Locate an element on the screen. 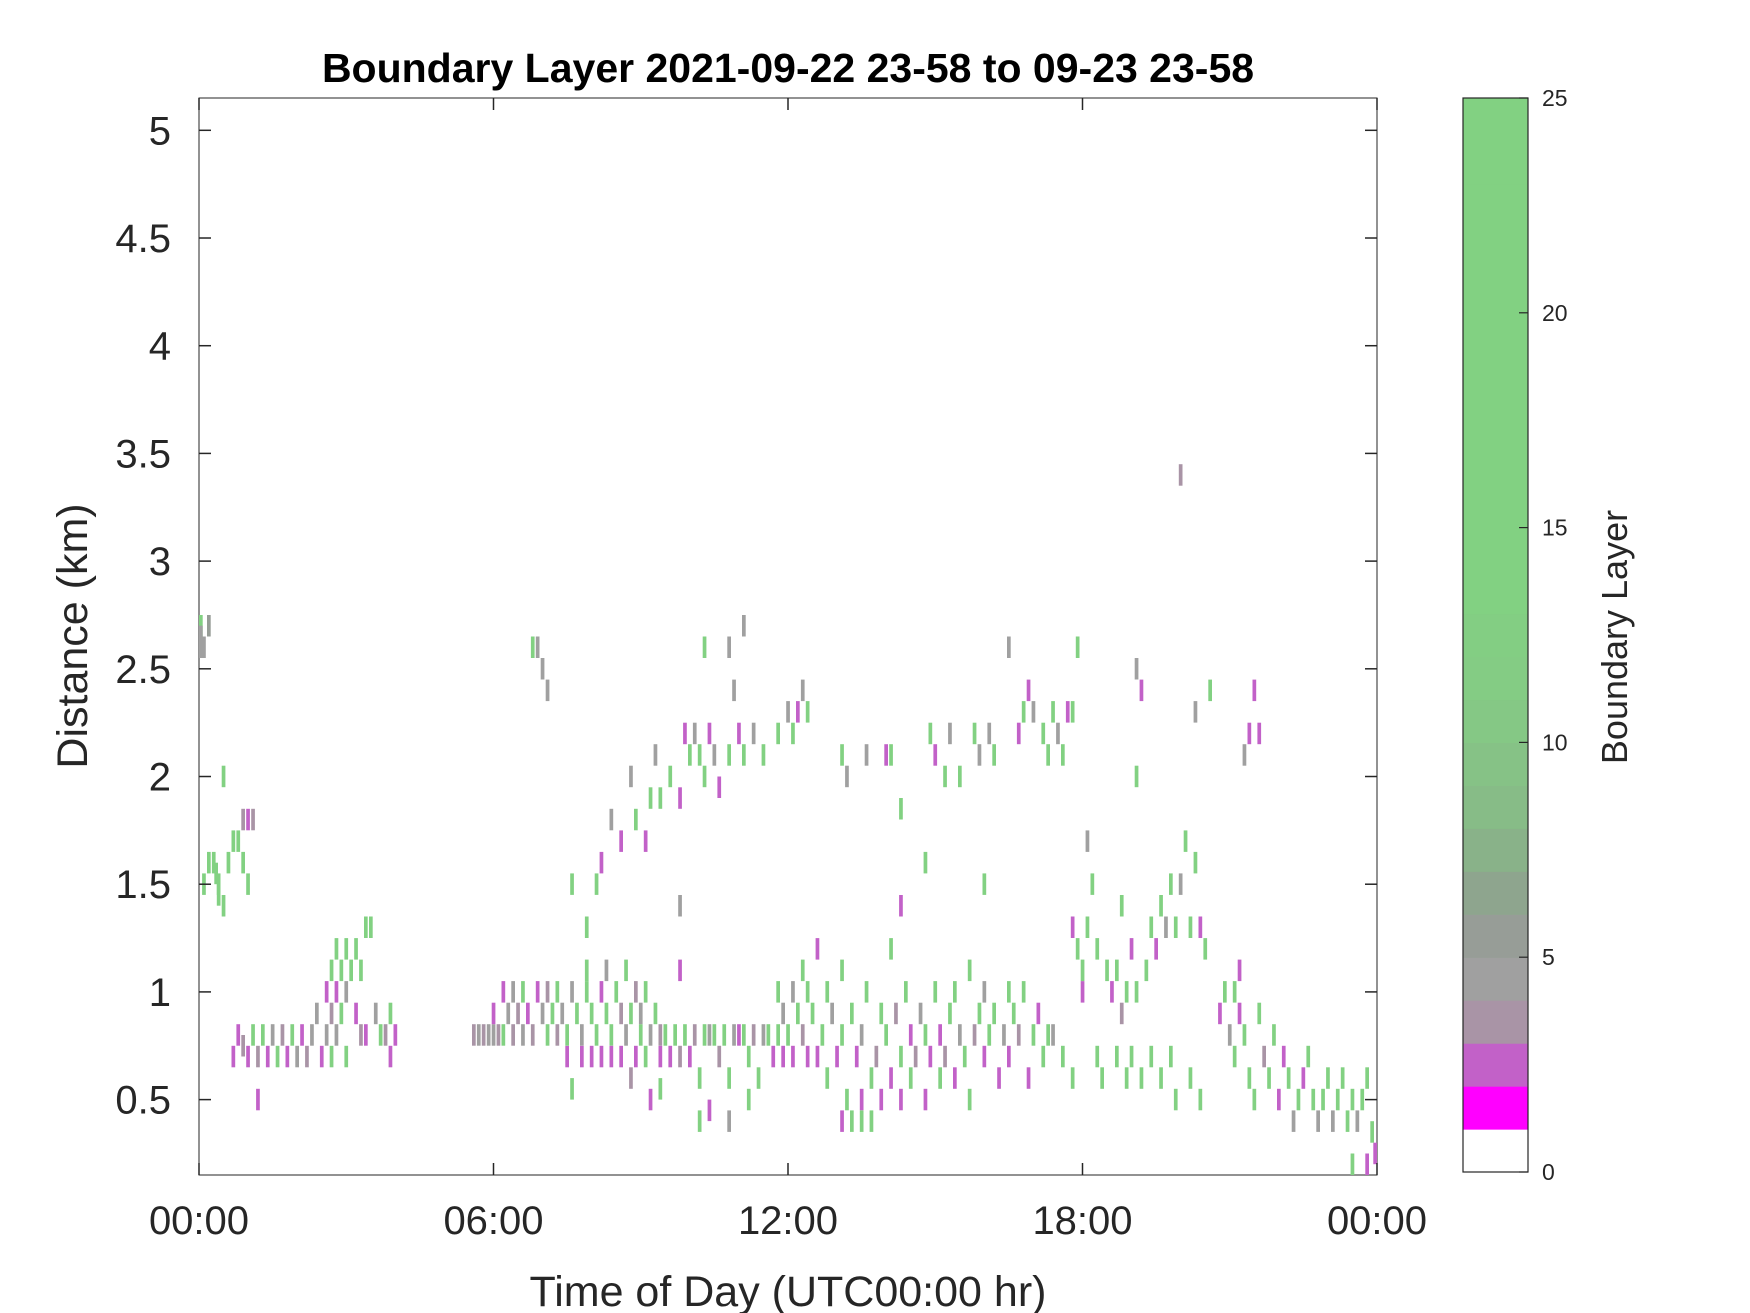 The width and height of the screenshot is (1750, 1313). x-tick-label: 00:00 is located at coordinates (199, 1221).